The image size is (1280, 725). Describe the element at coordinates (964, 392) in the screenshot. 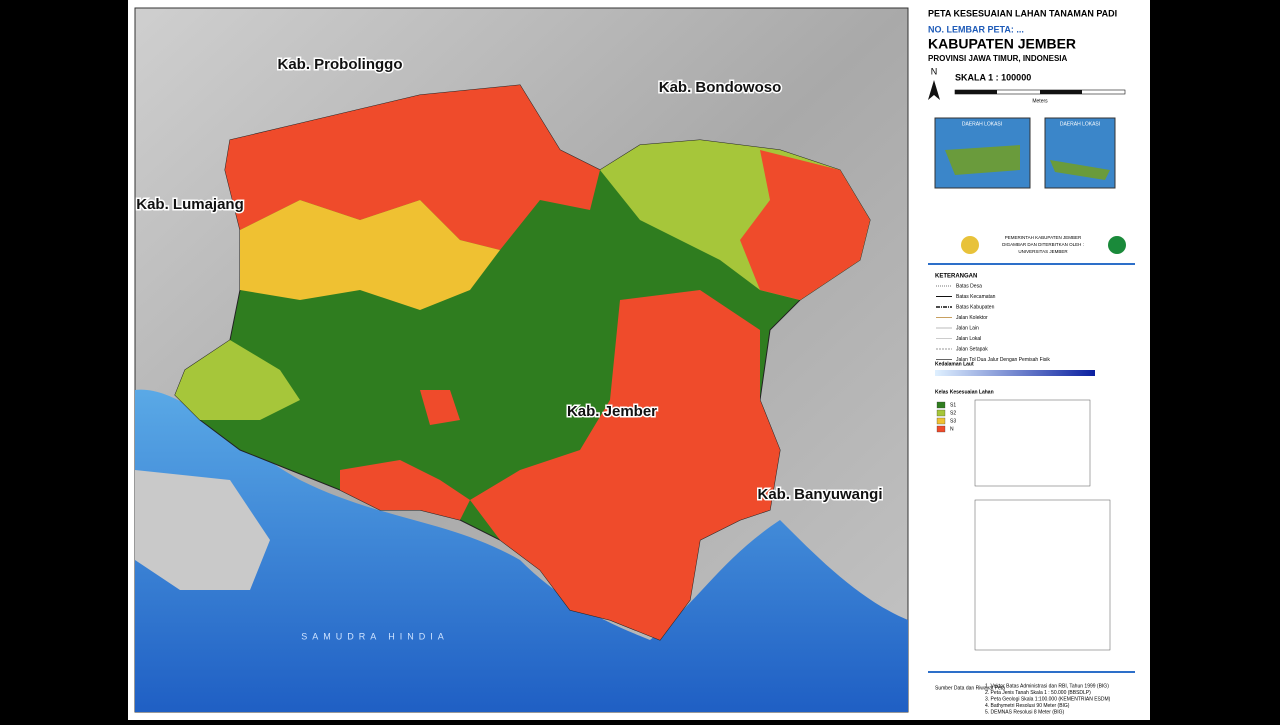

I see `class-title: Kelas Kesesuaian Lahan` at that location.